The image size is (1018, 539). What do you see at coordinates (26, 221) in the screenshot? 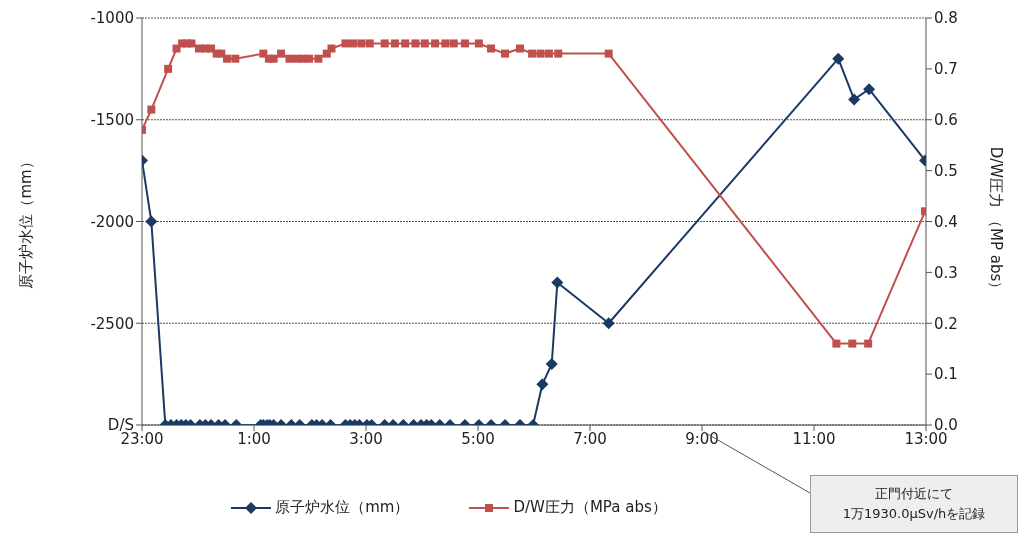
I see `y-axis-title: 原子炉水位（mm）` at bounding box center [26, 221].